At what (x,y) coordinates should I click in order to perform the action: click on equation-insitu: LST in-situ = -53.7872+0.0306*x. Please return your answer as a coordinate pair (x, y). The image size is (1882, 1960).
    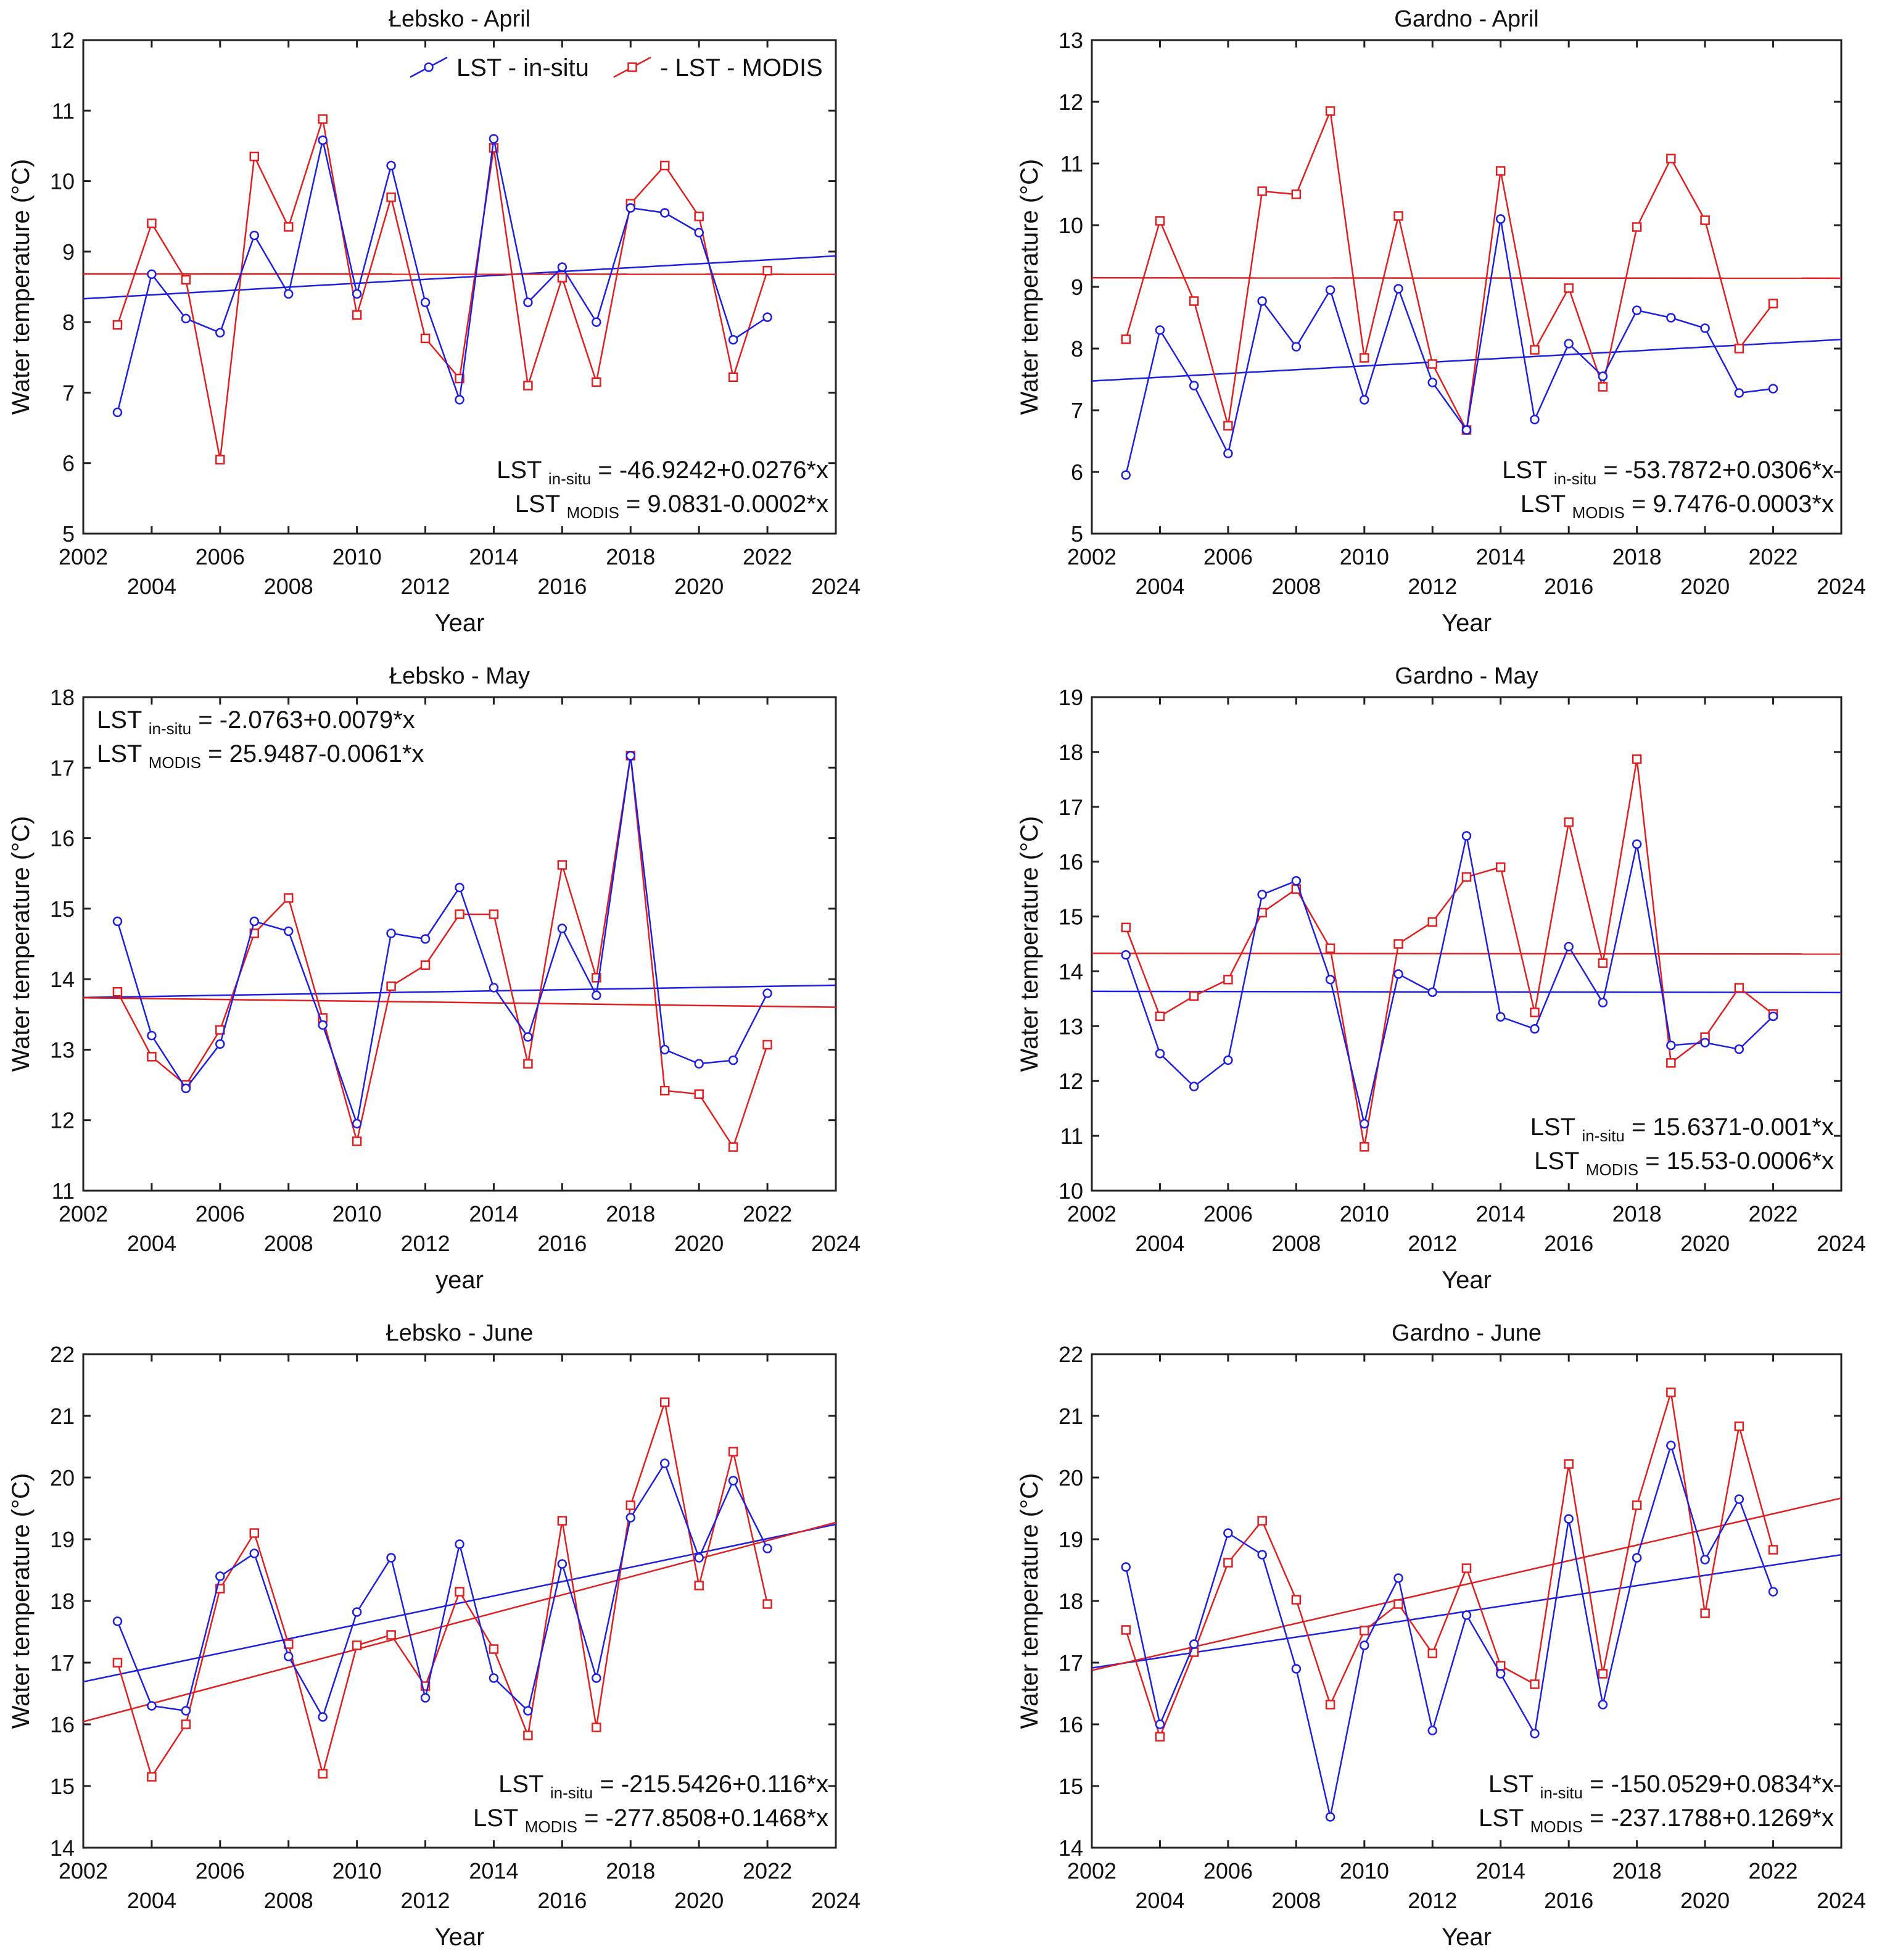
    Looking at the image, I should click on (1668, 472).